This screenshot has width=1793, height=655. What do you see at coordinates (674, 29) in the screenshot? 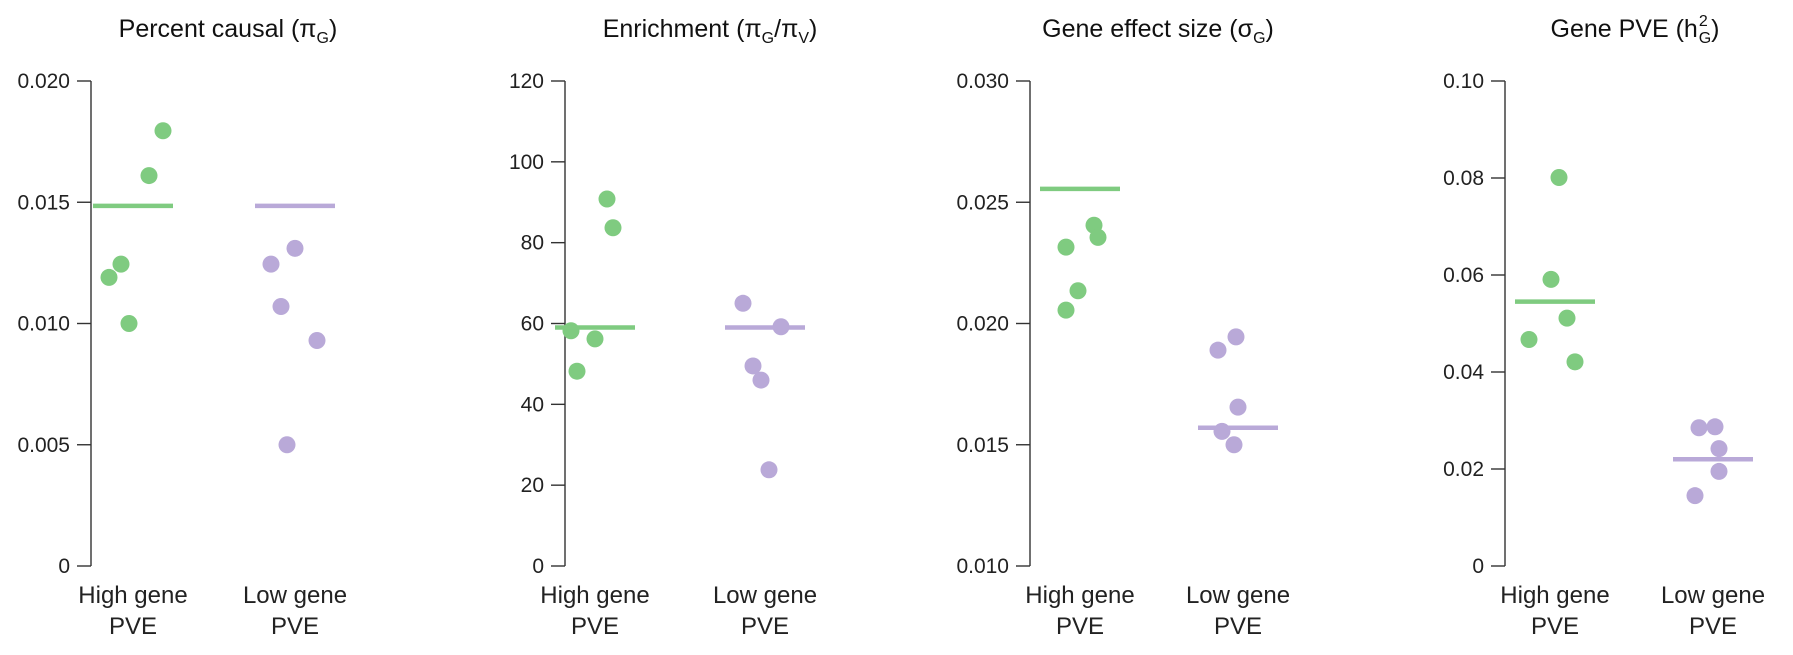
I see `title-prefix: Enrichment (` at bounding box center [674, 29].